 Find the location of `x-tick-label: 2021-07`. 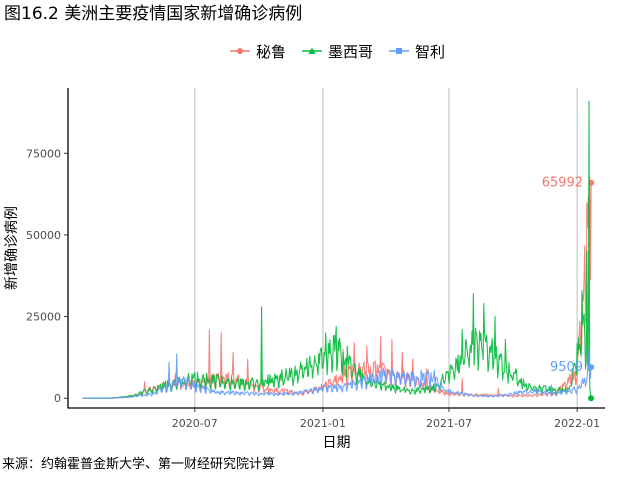

x-tick-label: 2021-07 is located at coordinates (449, 423).